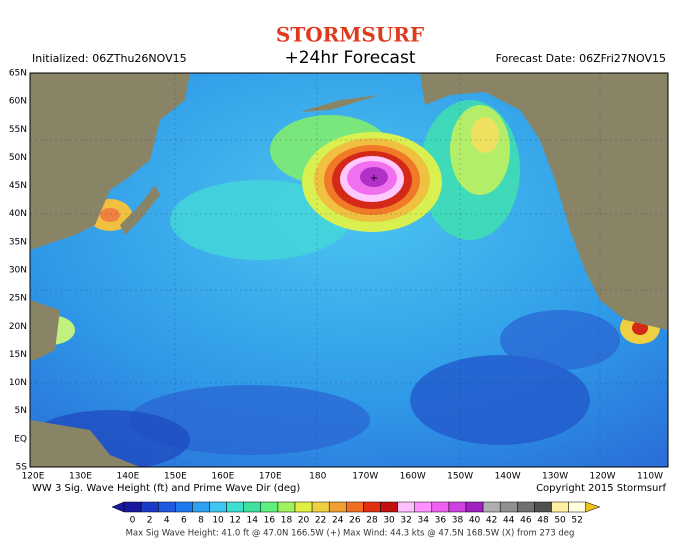 The height and width of the screenshot is (540, 700). What do you see at coordinates (18, 186) in the screenshot?
I see `lat-label: 45N` at bounding box center [18, 186].